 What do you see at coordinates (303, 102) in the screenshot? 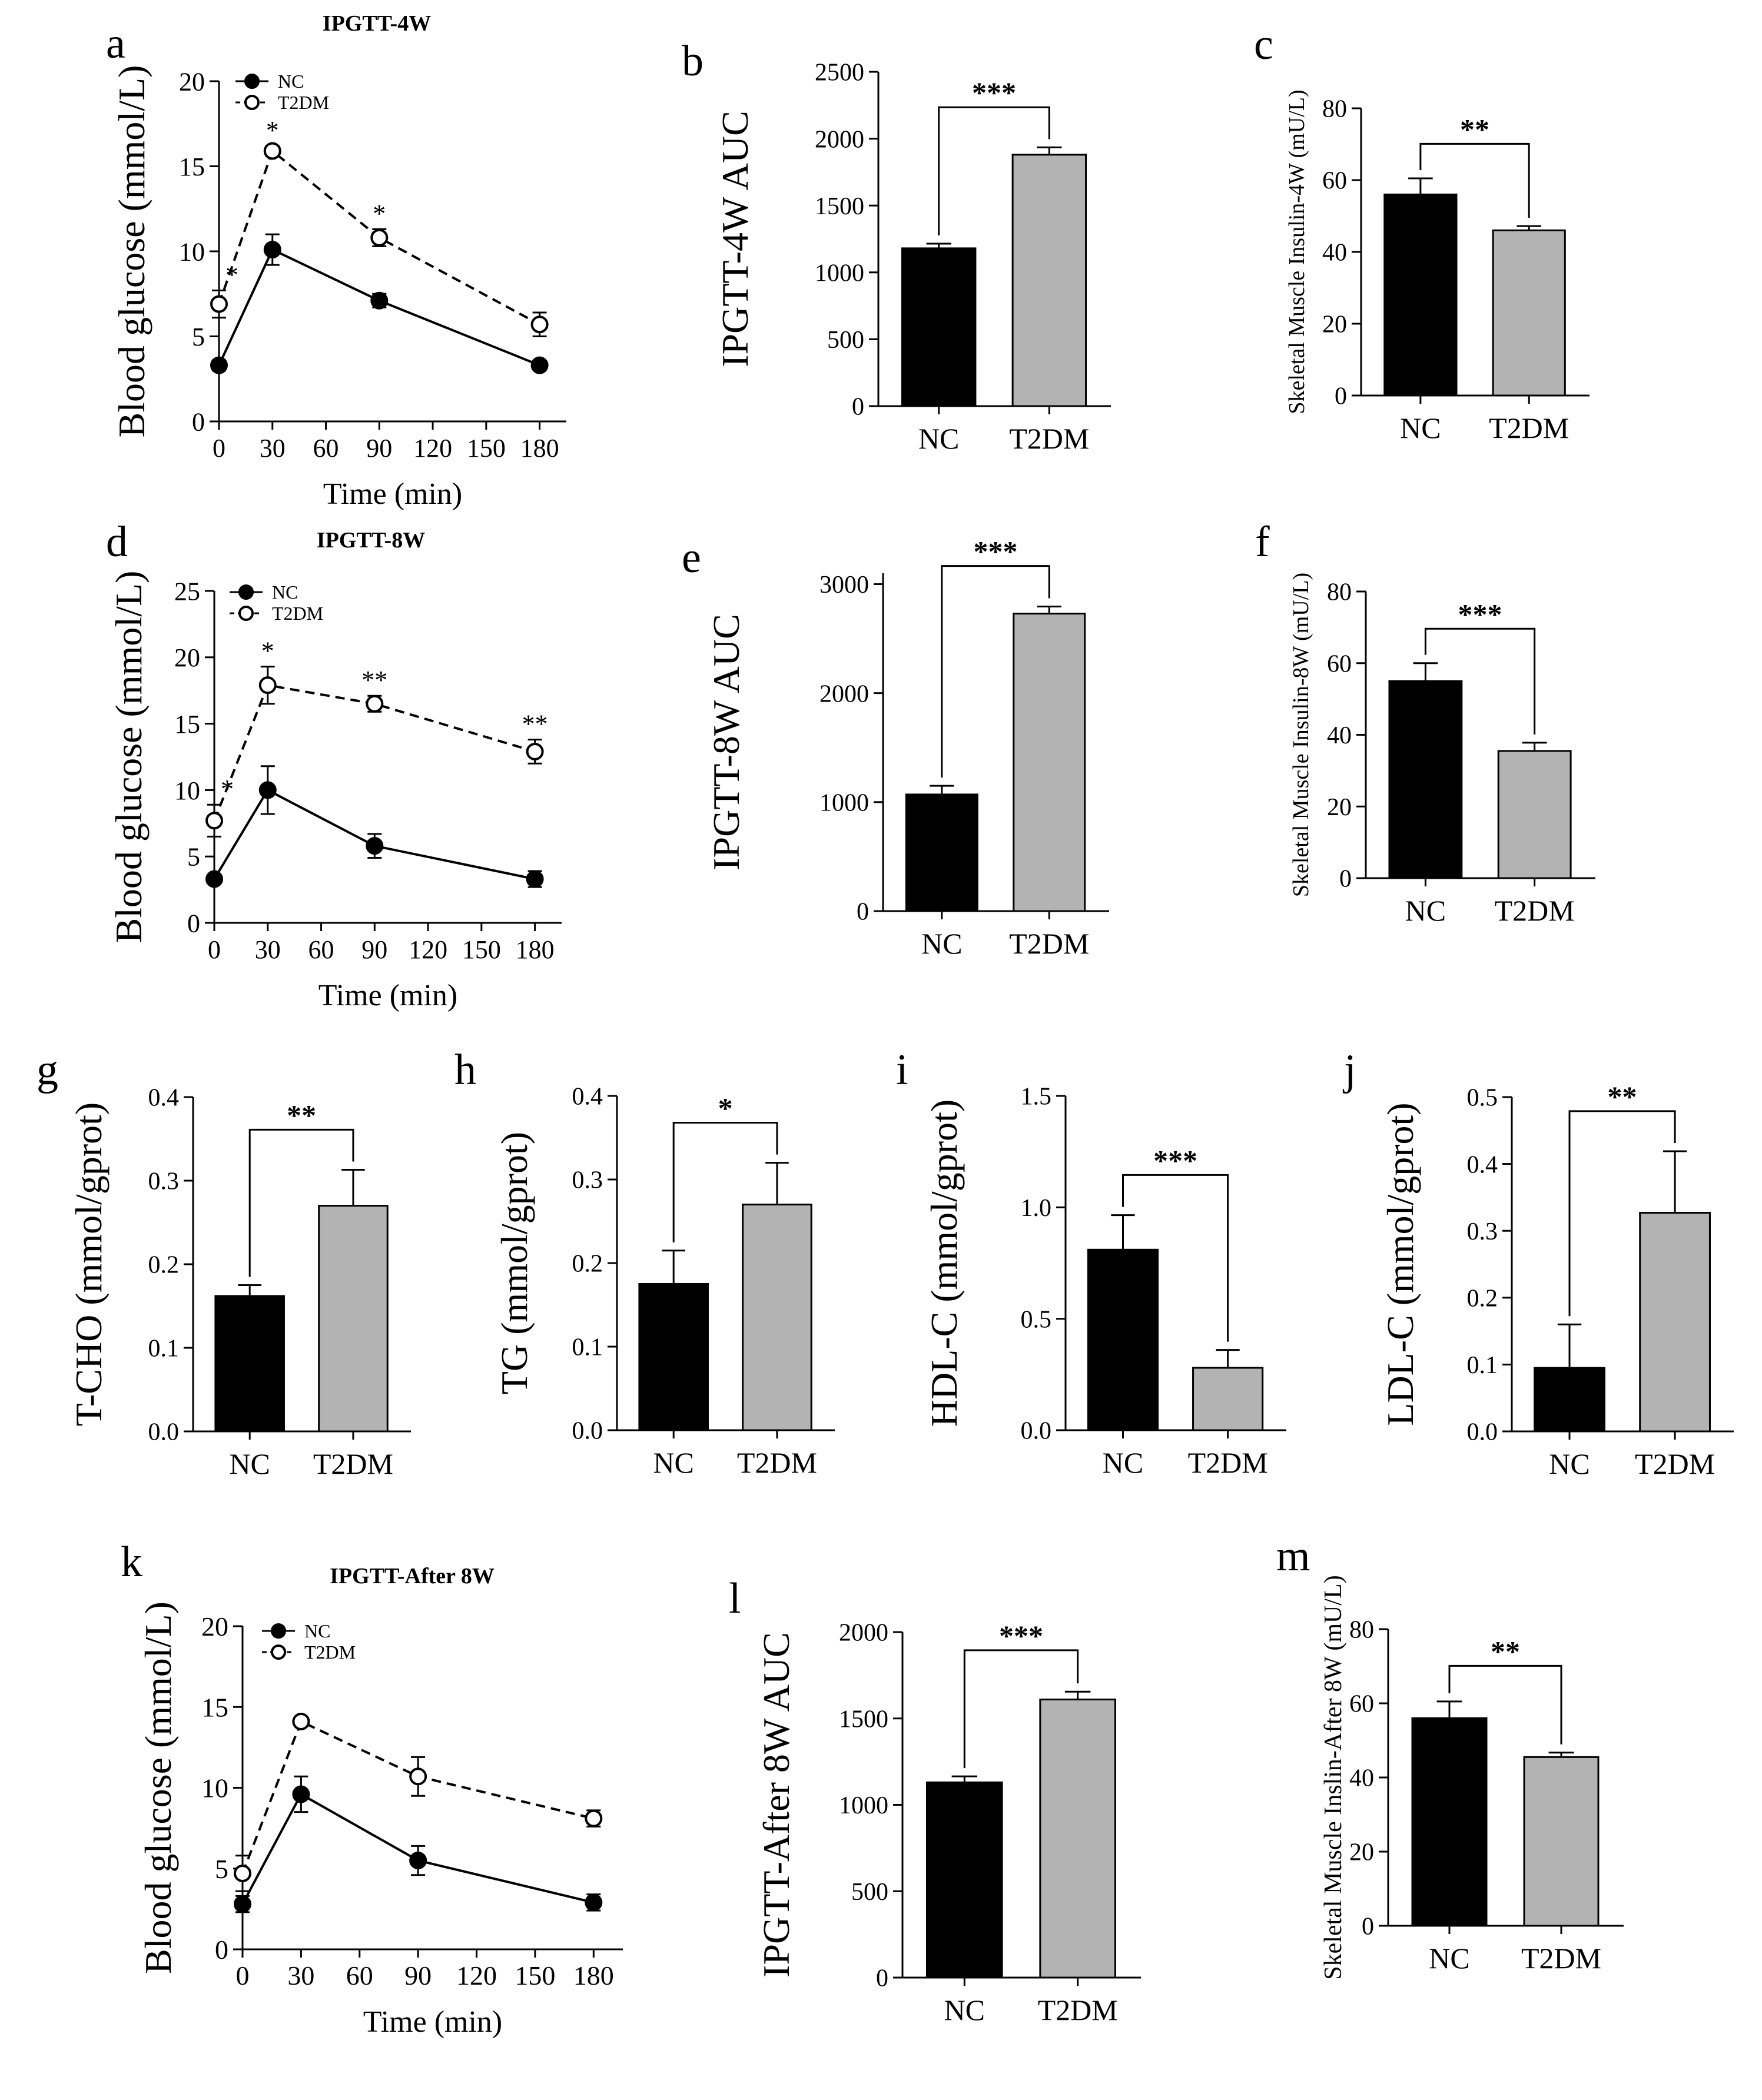
I see `legend-label: T2DM` at bounding box center [303, 102].